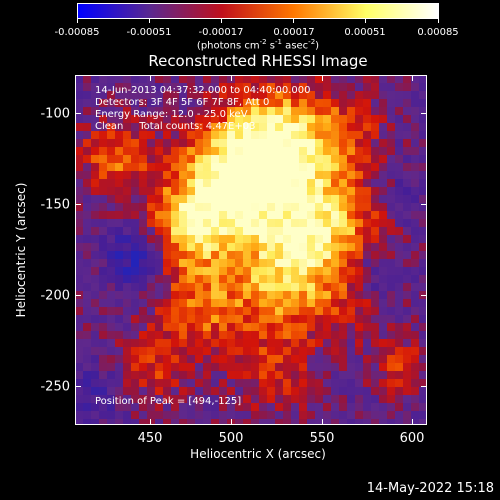 Image resolution: width=500 pixels, height=500 pixels. Describe the element at coordinates (78, 113) in the screenshot. I see `y-tick` at that location.